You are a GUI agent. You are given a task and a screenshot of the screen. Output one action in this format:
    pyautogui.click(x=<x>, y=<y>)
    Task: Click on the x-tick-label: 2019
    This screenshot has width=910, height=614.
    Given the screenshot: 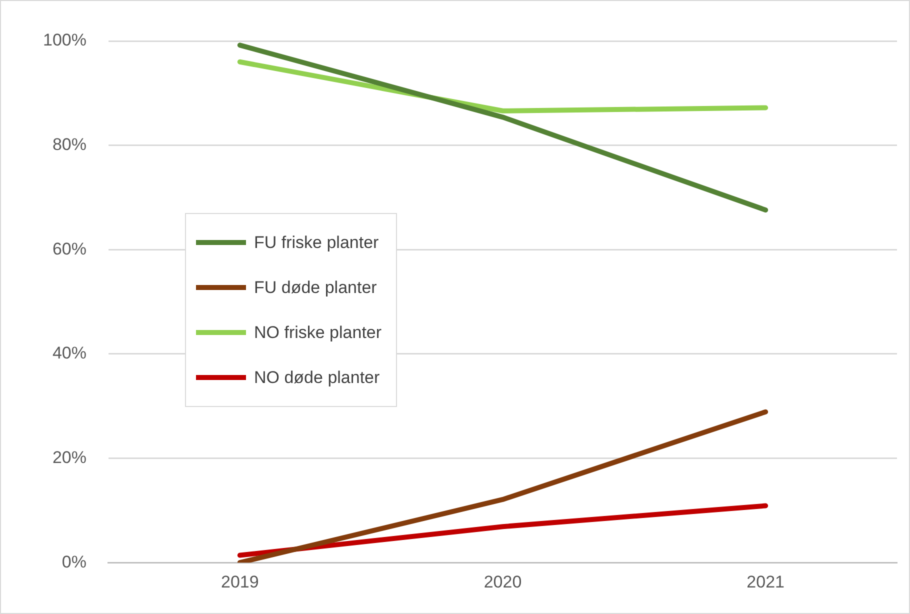 What is the action you would take?
    pyautogui.click(x=239, y=582)
    